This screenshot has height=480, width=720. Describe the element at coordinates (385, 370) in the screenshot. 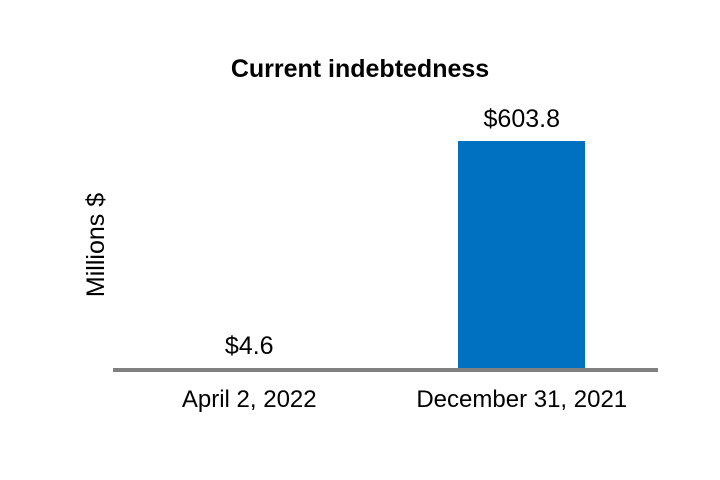

I see `category-axis-line` at that location.